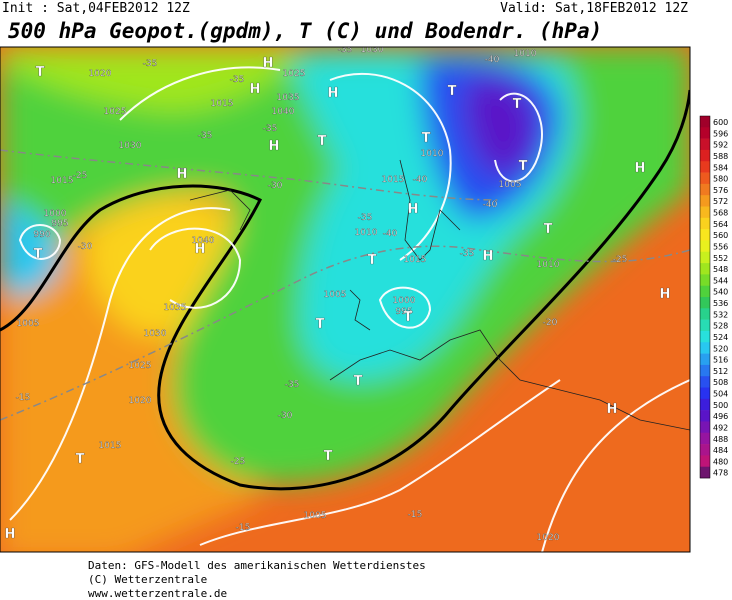  What do you see at coordinates (720, 122) in the screenshot?
I see `colorbar-label: 600` at bounding box center [720, 122].